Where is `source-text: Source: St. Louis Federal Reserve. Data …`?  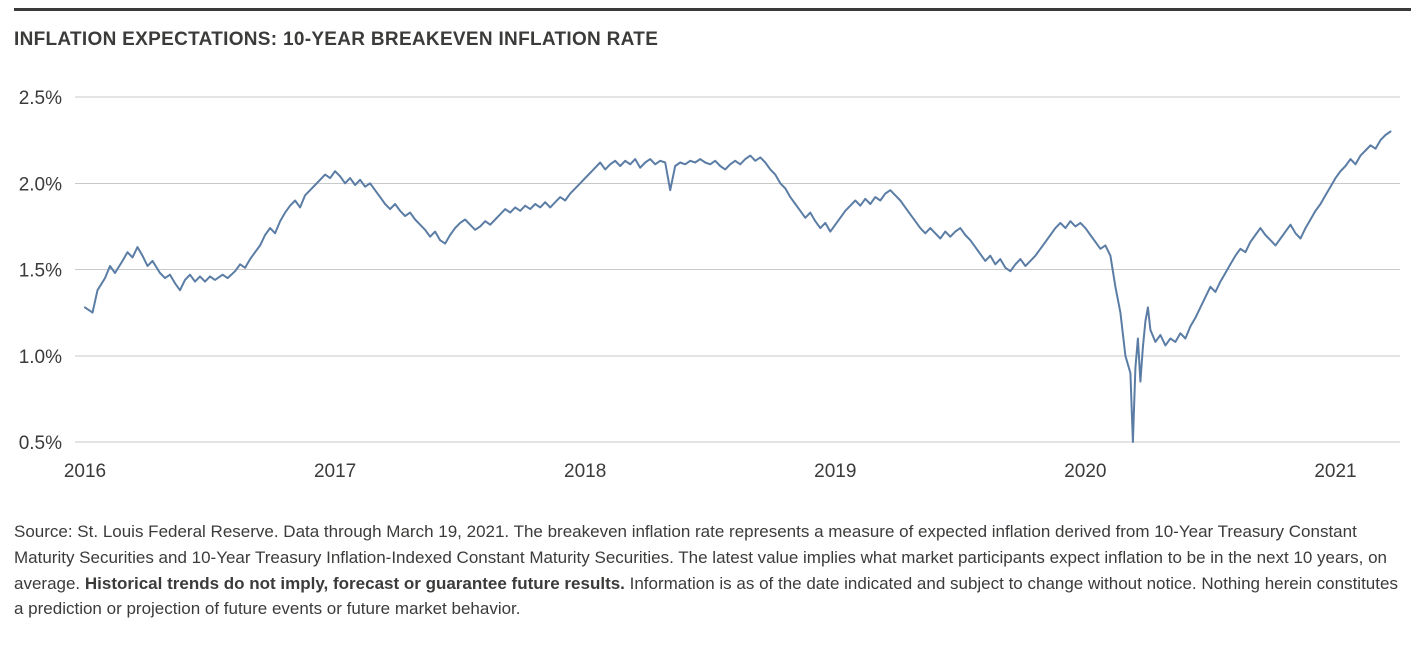
source-text: Source: St. Louis Federal Reserve. Data … is located at coordinates (700, 557).